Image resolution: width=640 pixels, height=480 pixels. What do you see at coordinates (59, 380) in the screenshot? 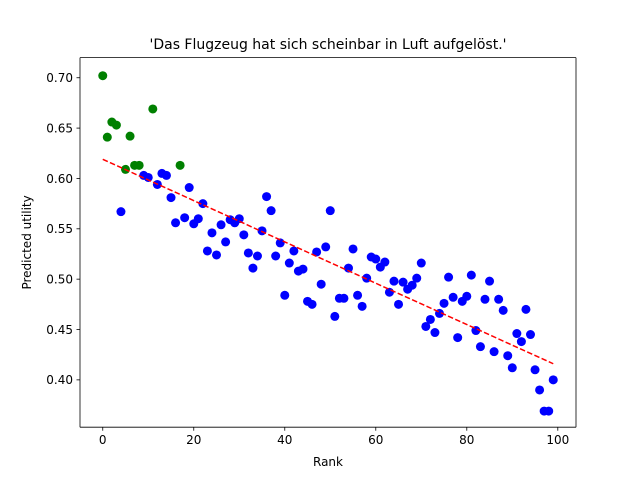
I see `y-tick-label: 0.40` at bounding box center [59, 380].